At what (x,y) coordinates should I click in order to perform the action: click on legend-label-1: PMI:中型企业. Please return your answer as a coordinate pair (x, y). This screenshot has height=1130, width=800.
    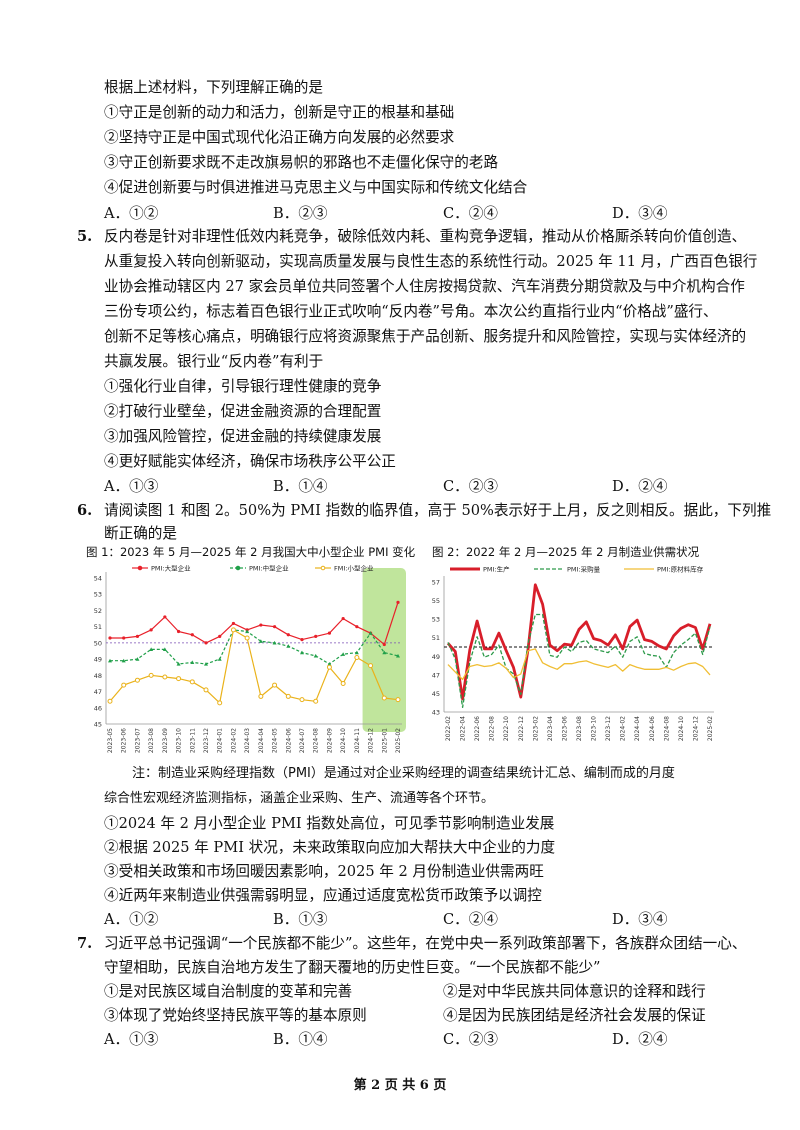
    Looking at the image, I should click on (269, 568).